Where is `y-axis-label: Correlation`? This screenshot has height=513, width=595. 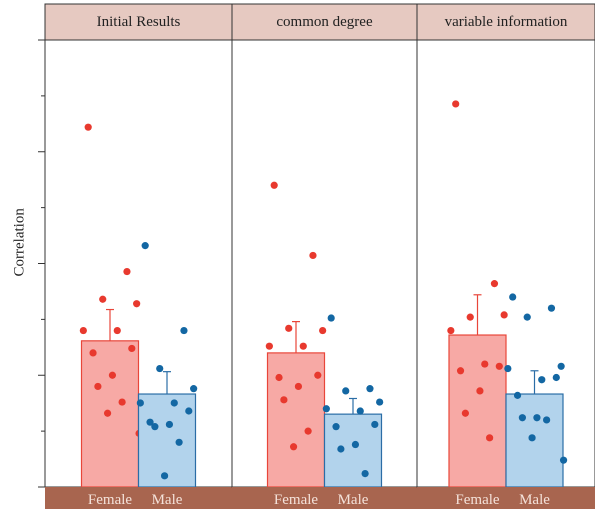
y-axis-label: Correlation is located at coordinates (19, 242).